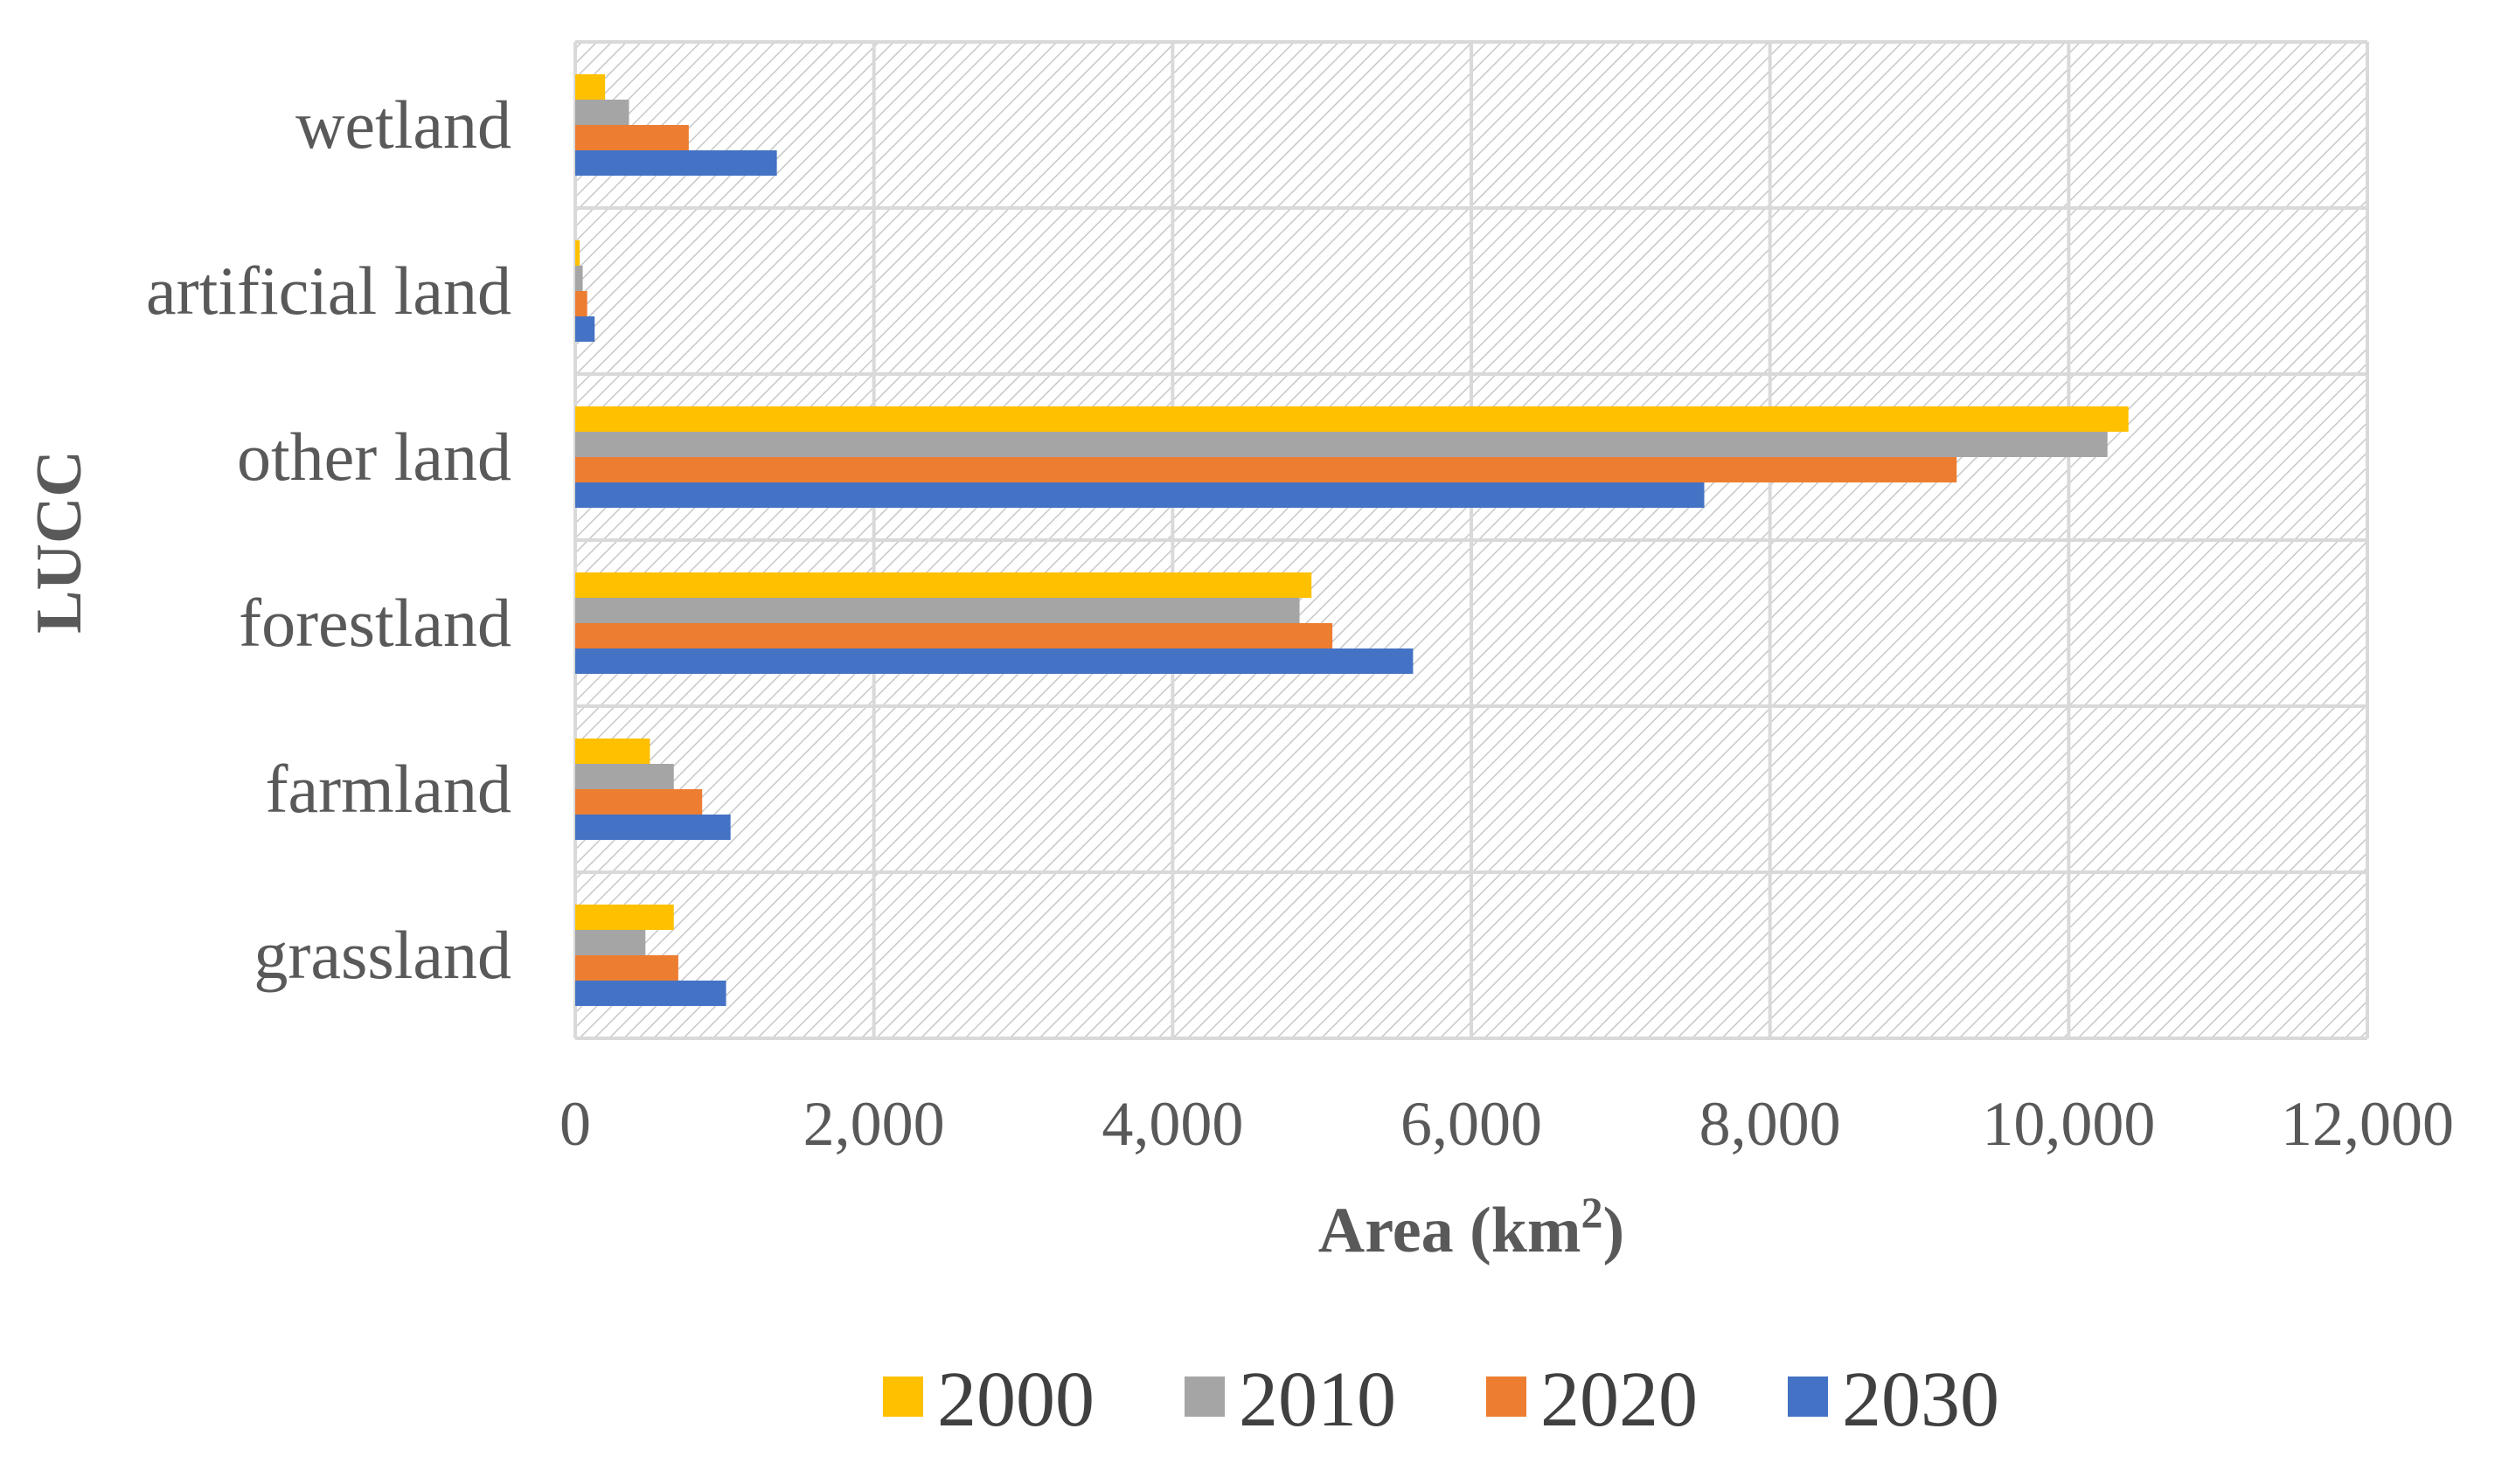 The width and height of the screenshot is (2495, 1484). What do you see at coordinates (954, 635) in the screenshot?
I see `bar-2020-forestland` at bounding box center [954, 635].